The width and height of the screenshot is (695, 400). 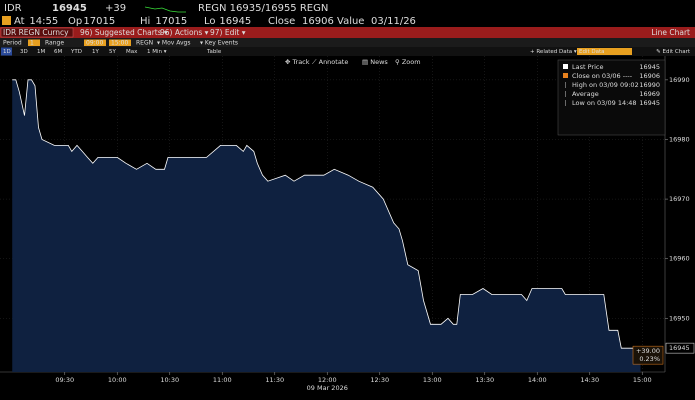 I want to click on timeframe-bar, so click(x=347, y=51).